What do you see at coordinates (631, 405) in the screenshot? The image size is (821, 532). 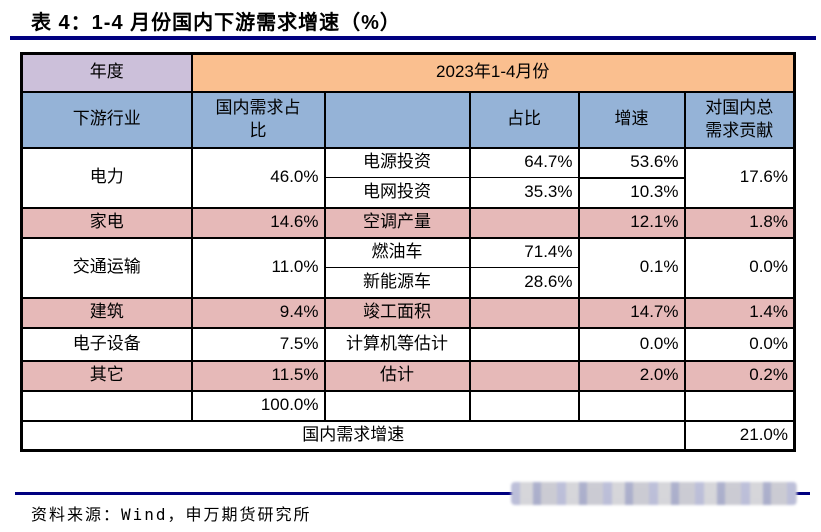 I see `cell-growth` at bounding box center [631, 405].